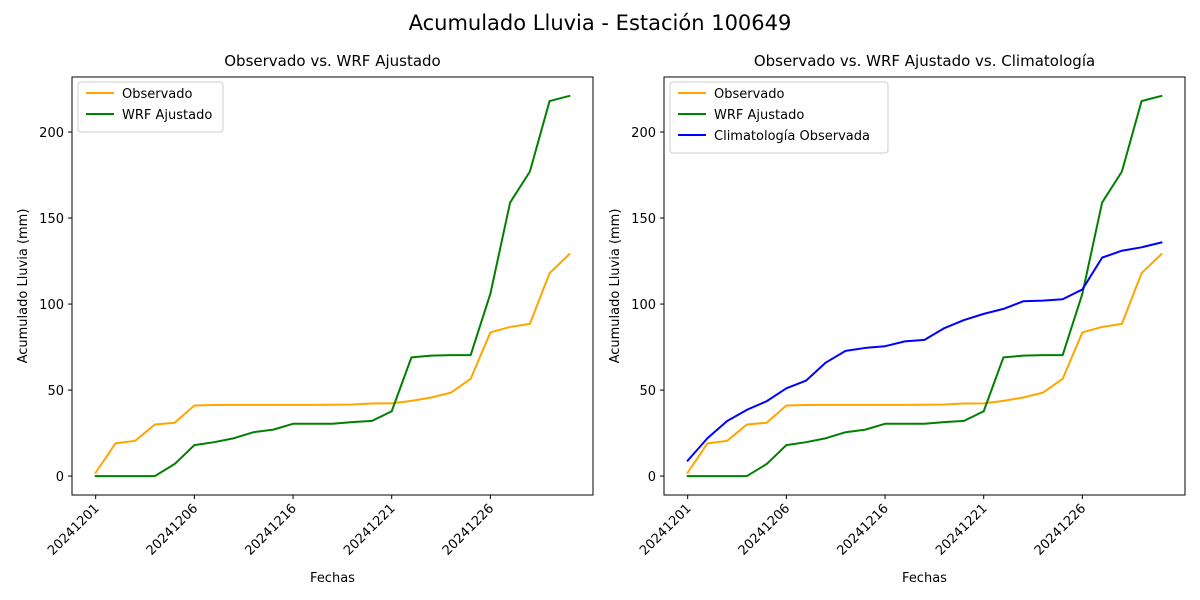  I want to click on figure-suptitle: Acumulado Lluvia - Estación 100649, so click(600, 23).